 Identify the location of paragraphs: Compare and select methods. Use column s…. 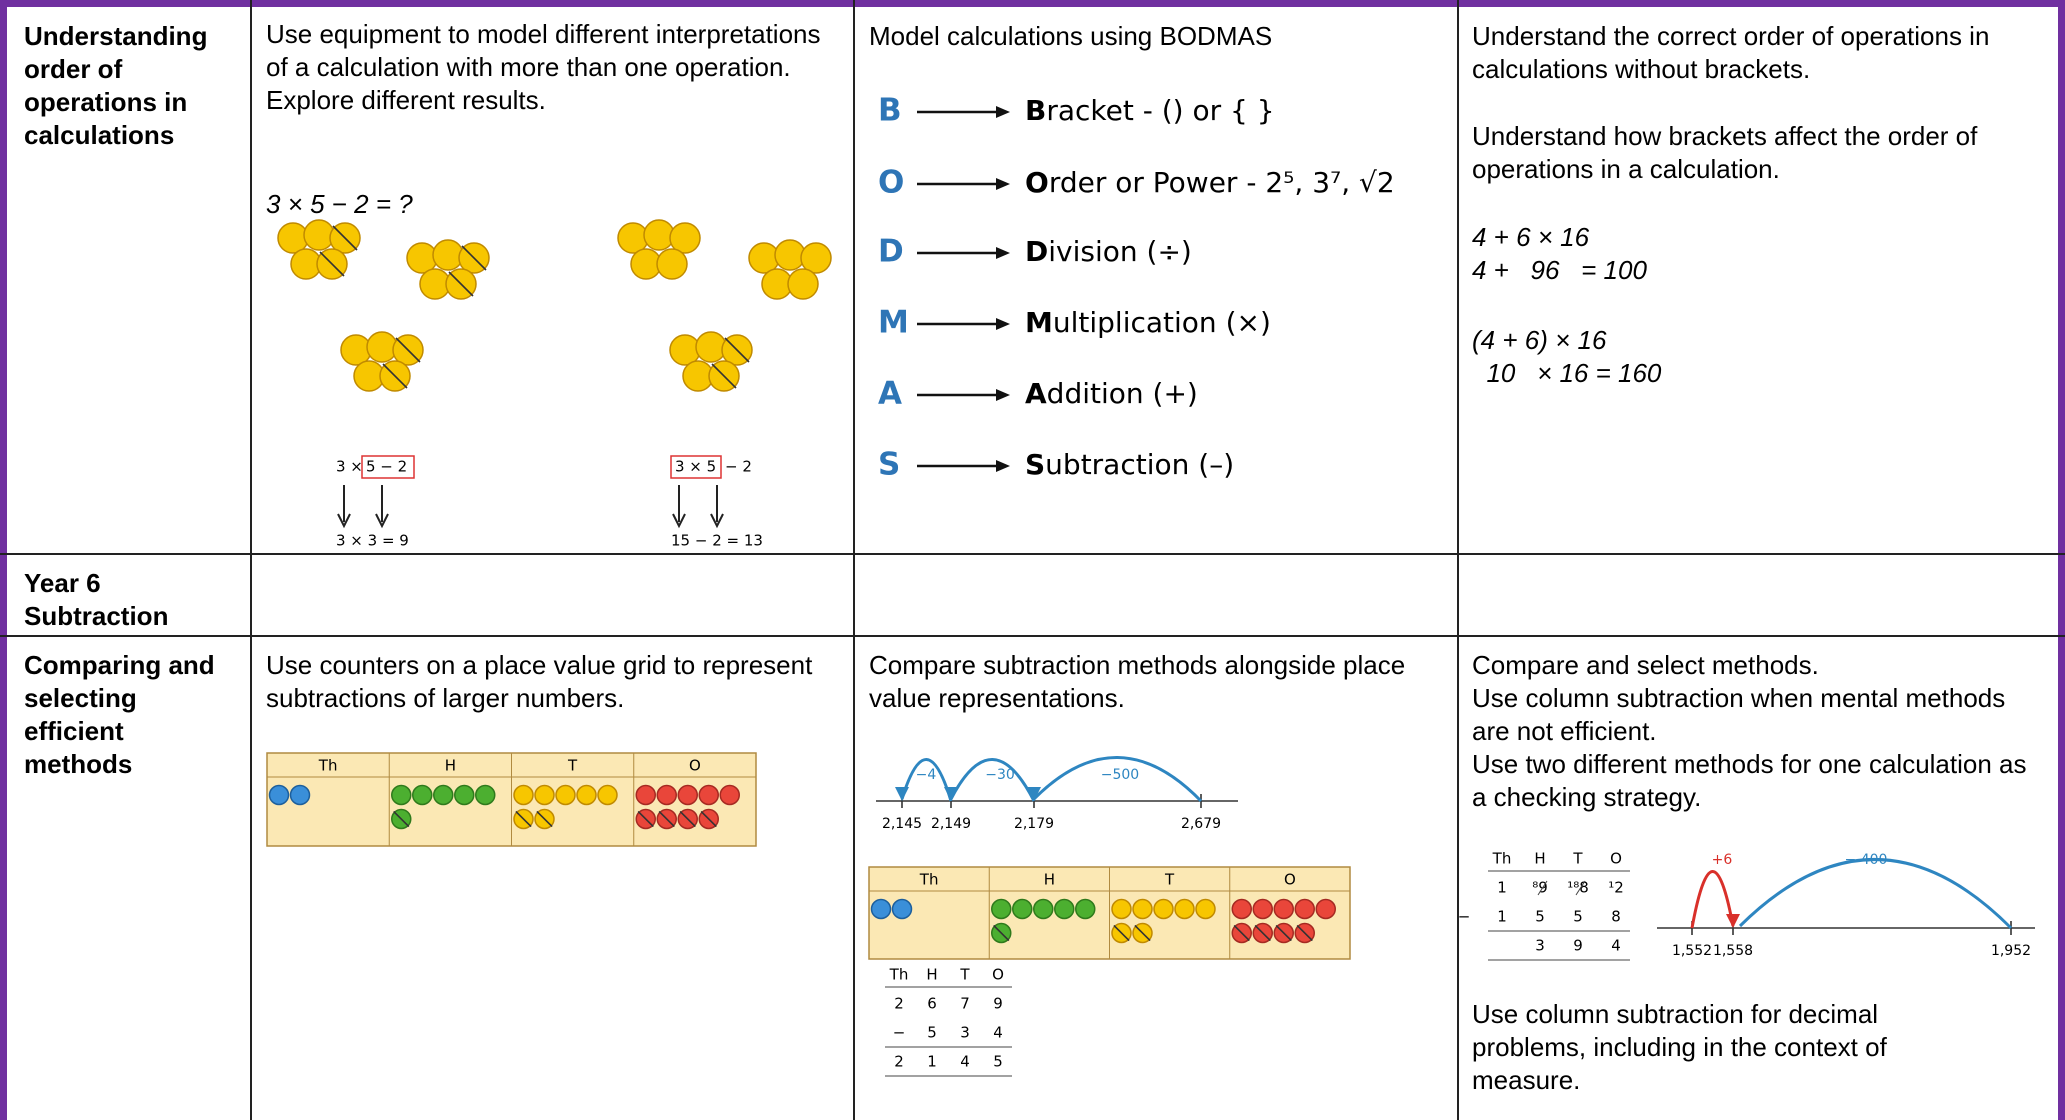
(1752, 731).